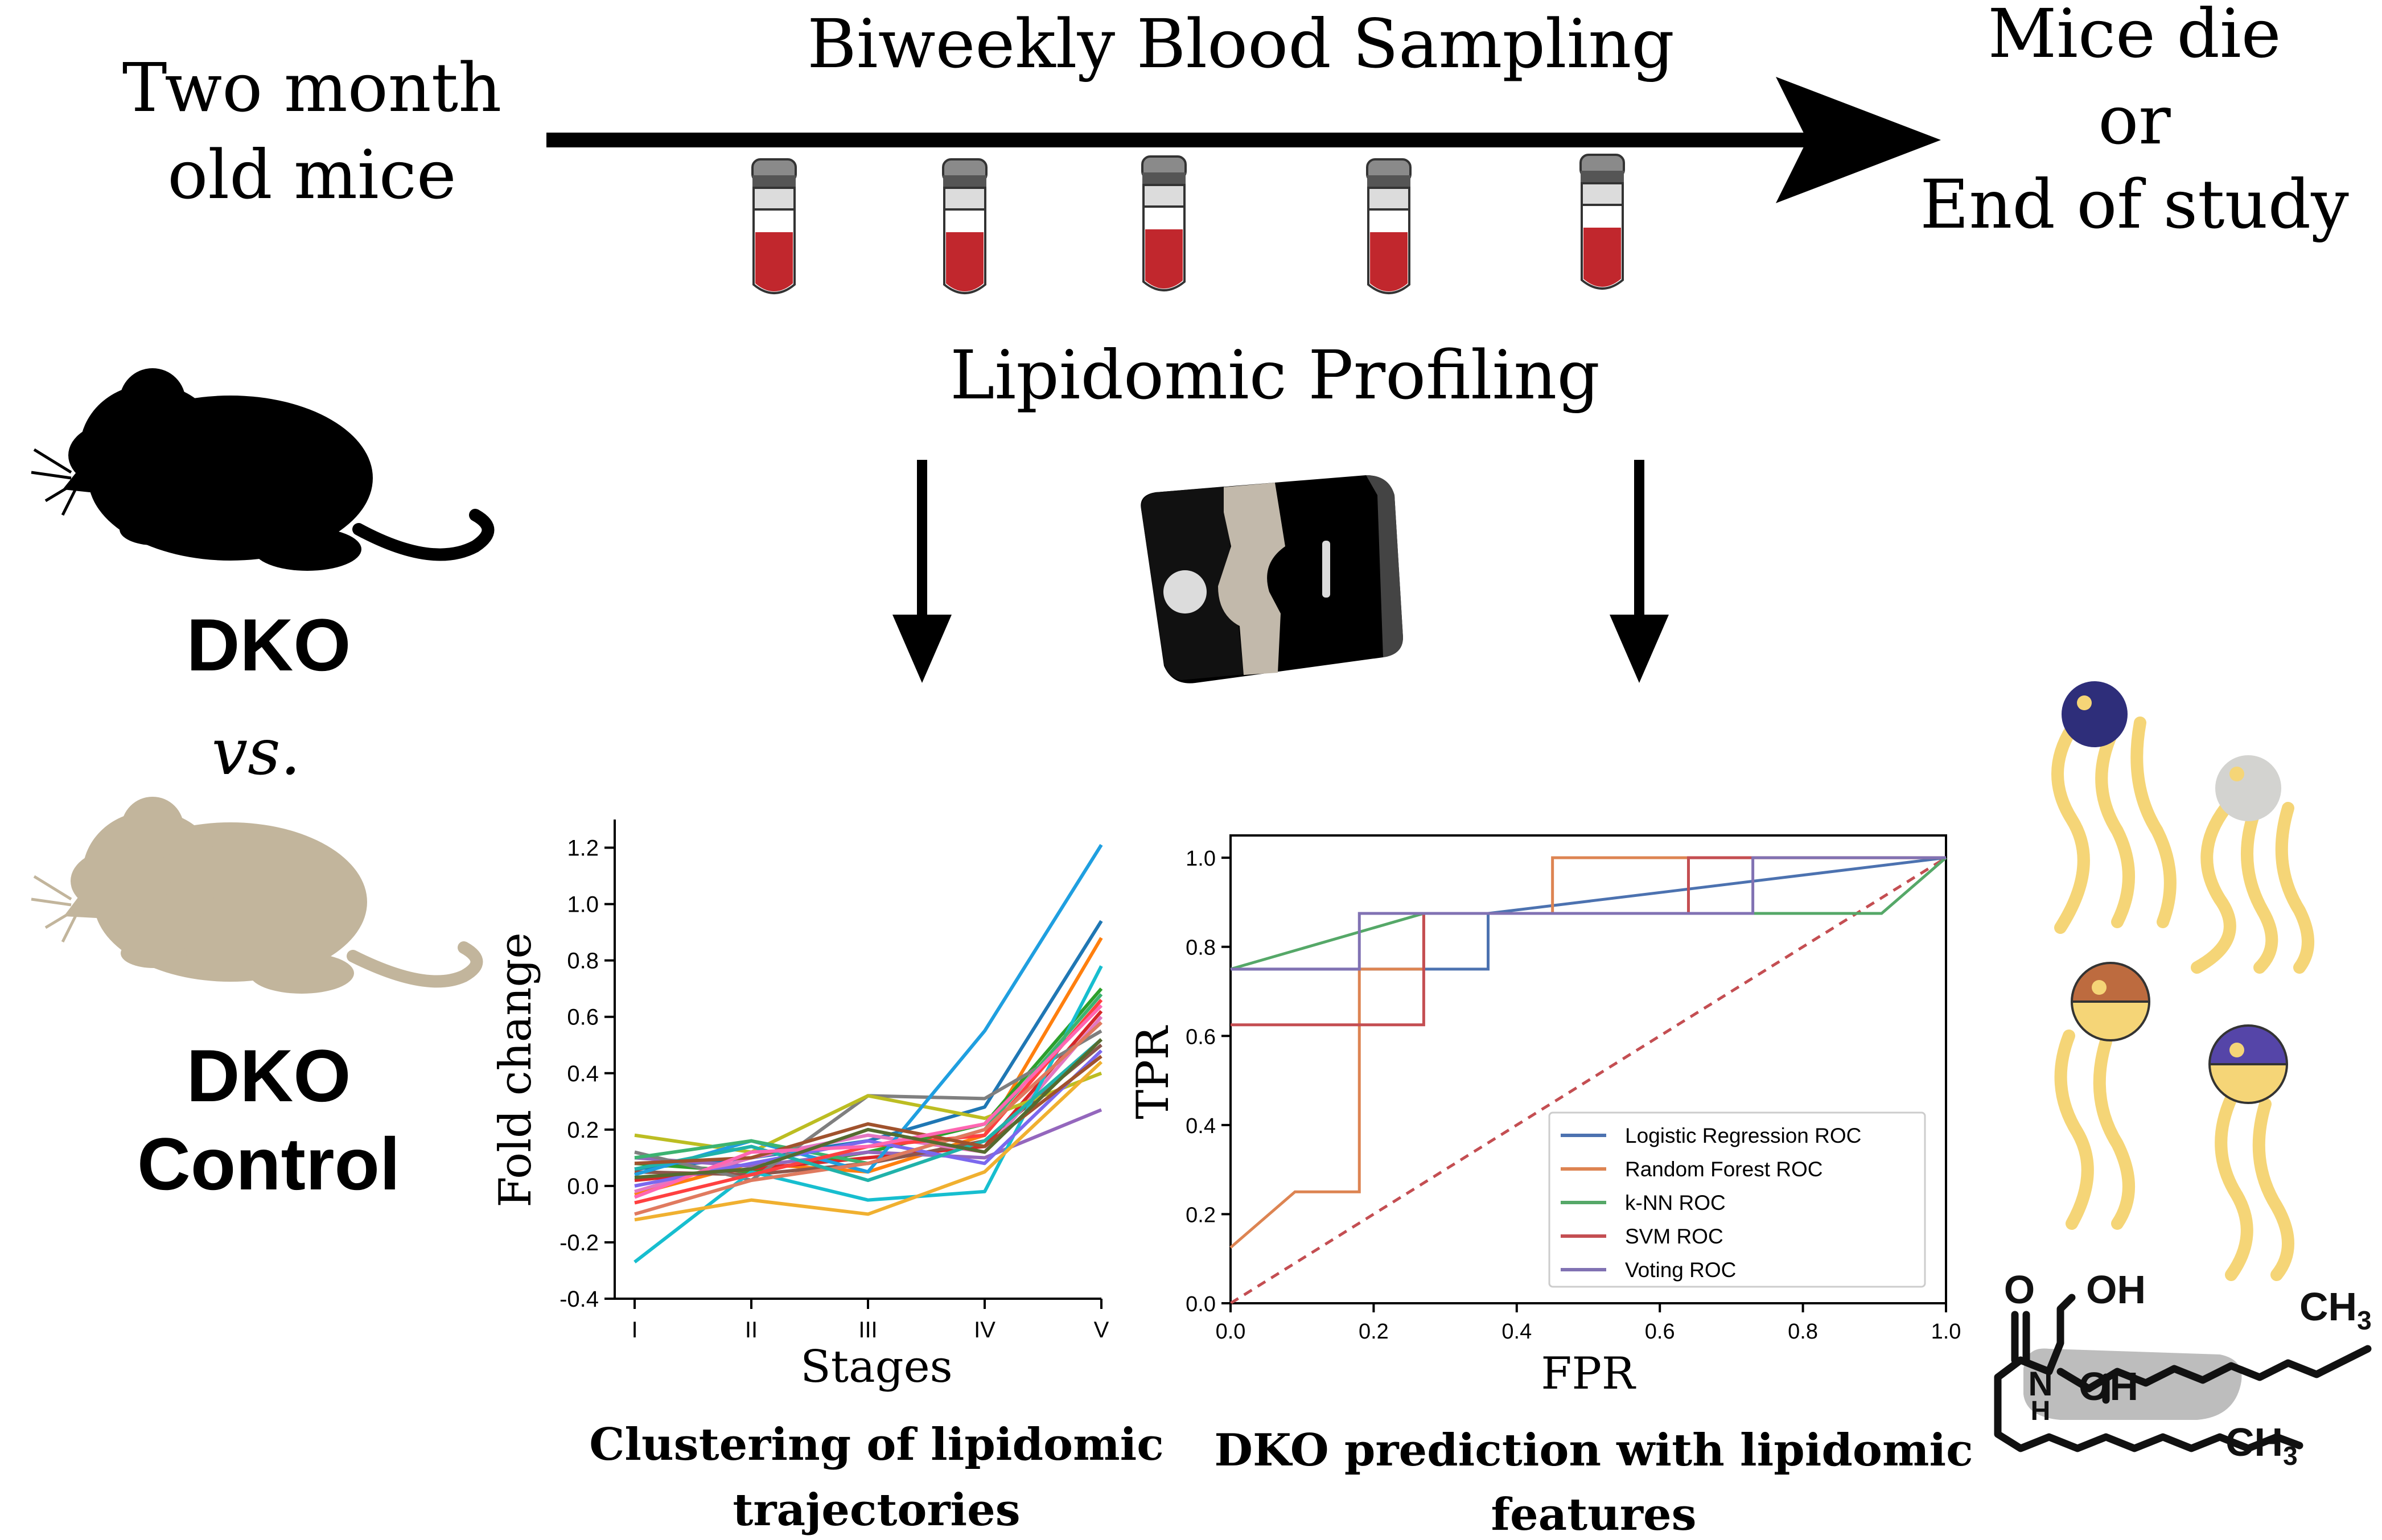 This screenshot has height=1540, width=2382. I want to click on roc-chance-line, so click(1588, 1081).